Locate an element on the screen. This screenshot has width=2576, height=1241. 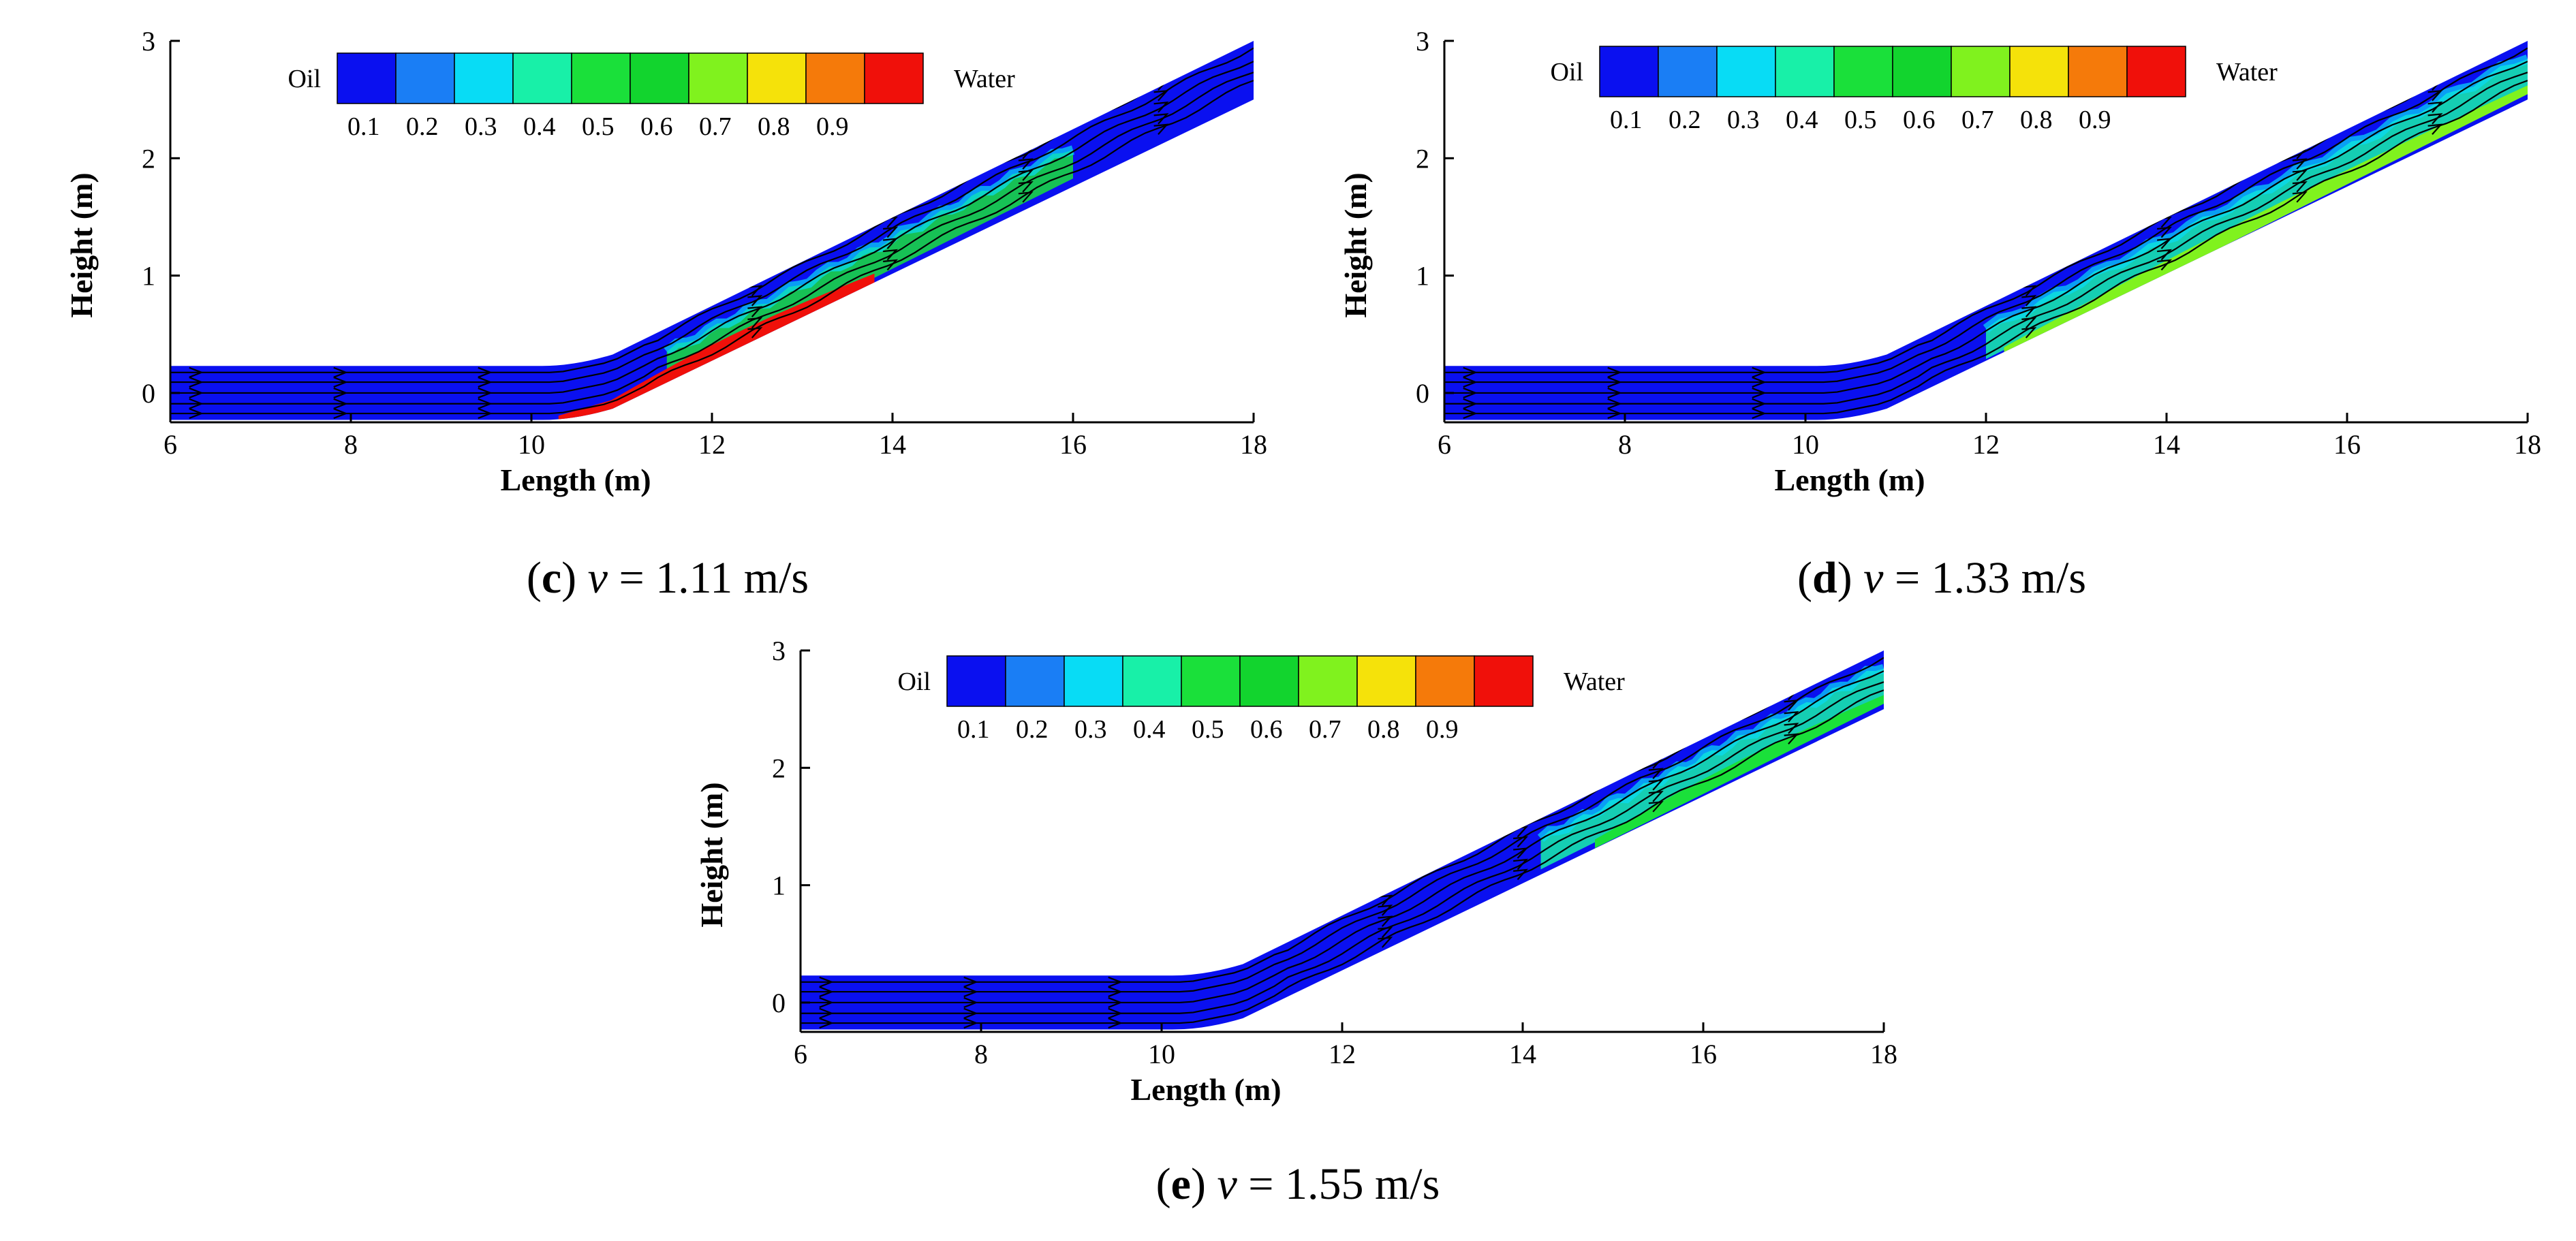
streamline is located at coordinates (1986, 228).